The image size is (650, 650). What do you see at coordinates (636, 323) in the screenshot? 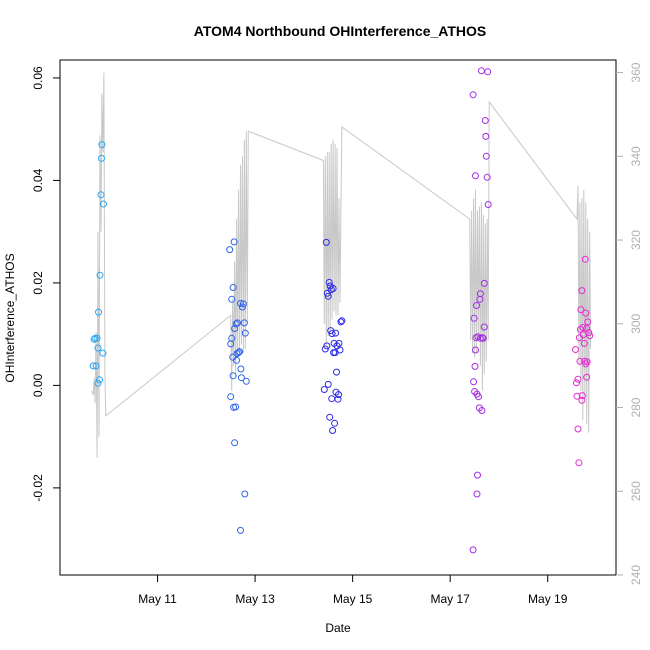
I see `y2-tick-label: 300` at bounding box center [636, 323].